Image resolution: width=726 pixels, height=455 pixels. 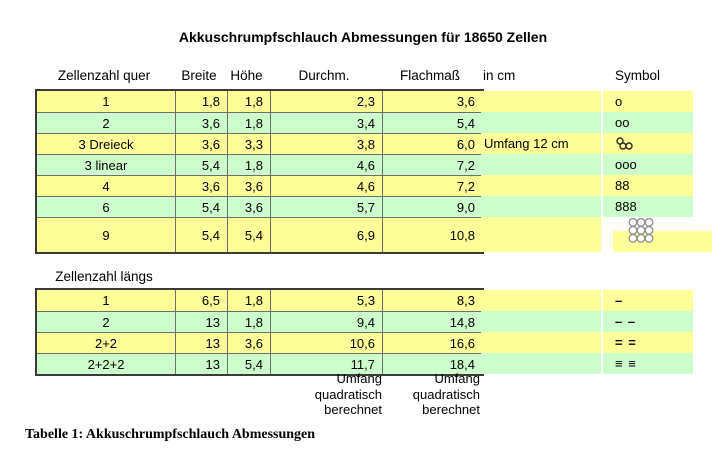 I want to click on table-cell: 3 Dreieck, so click(x=106, y=144).